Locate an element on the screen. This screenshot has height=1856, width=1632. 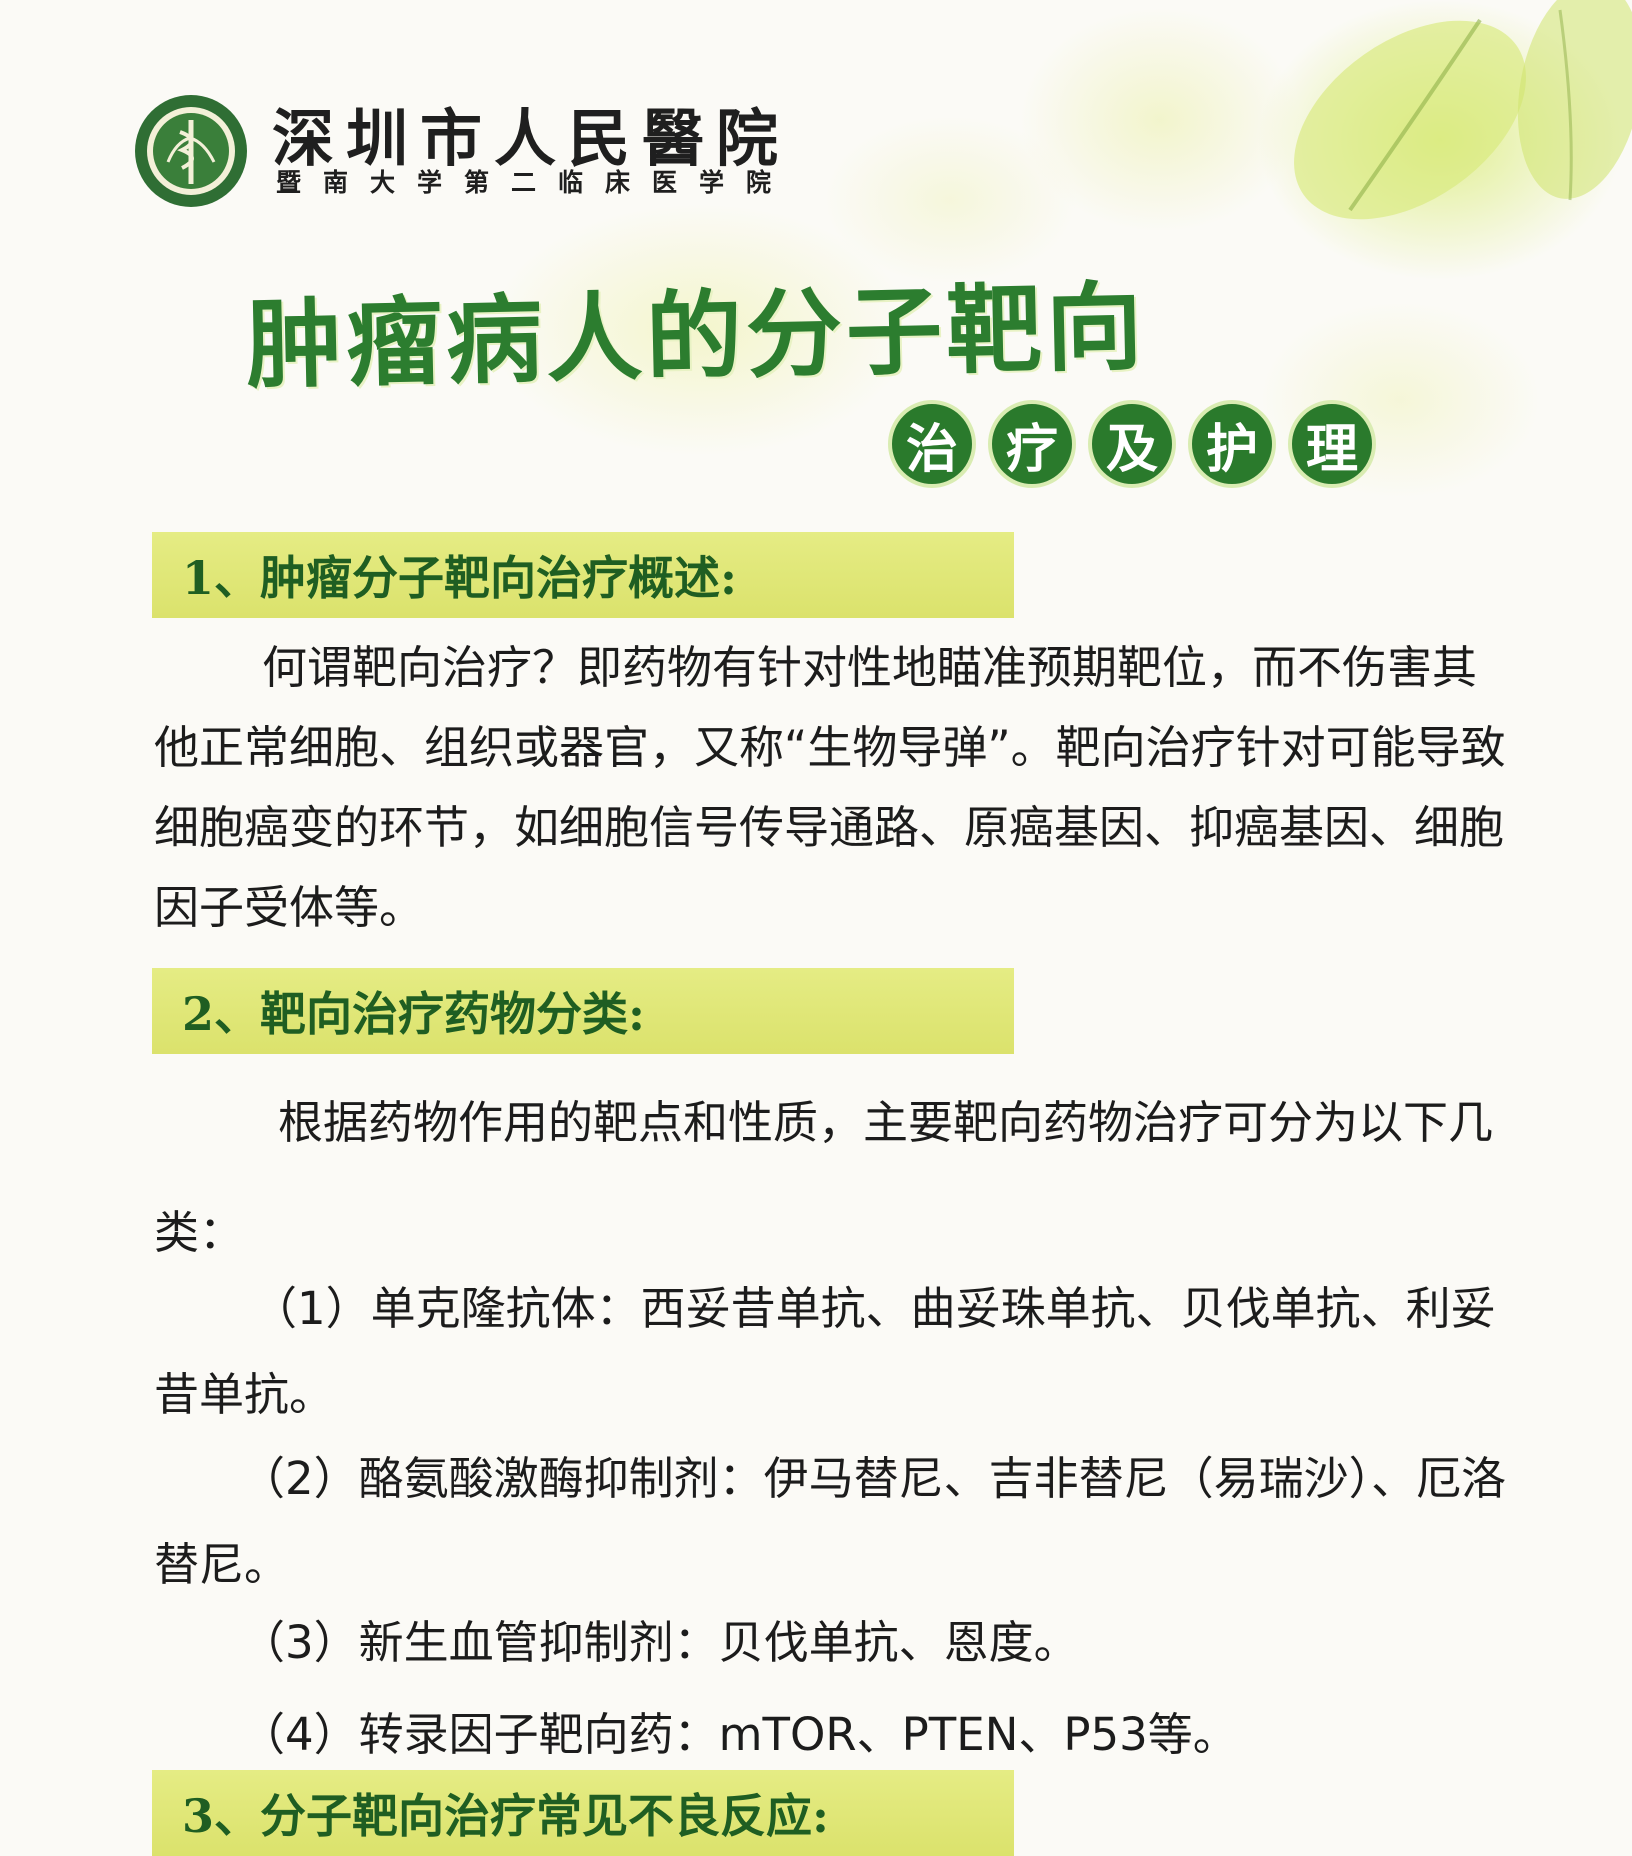
list-item-2: （2）酪氨酸激酶抑制剂：伊马替尼、吉非替尼（易瑞沙）、厄洛替尼。 is located at coordinates (830, 1521).